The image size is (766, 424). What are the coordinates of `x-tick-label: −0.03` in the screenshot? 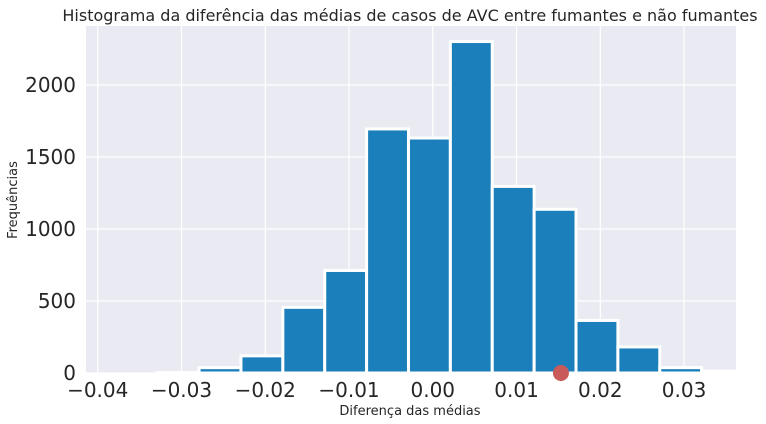 It's located at (181, 390).